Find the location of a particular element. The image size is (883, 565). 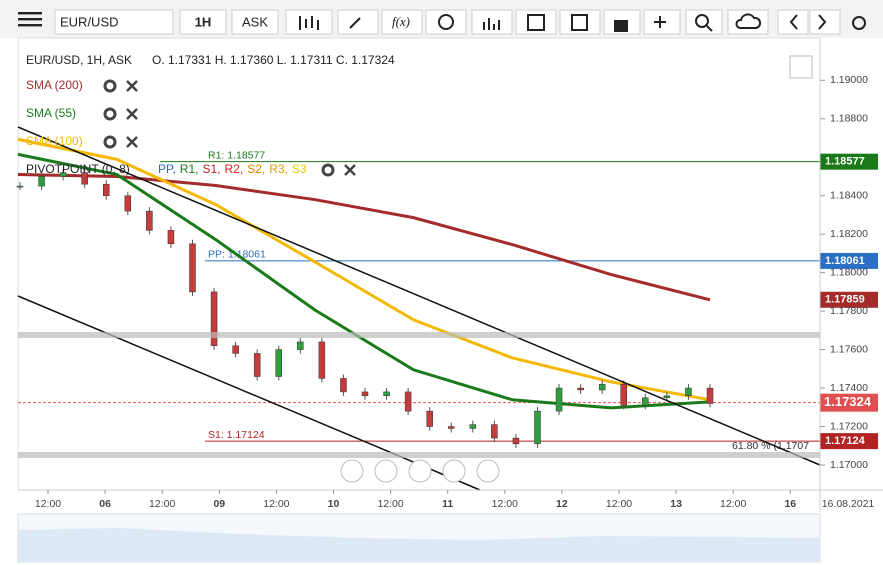

pivot-level: R2, is located at coordinates (234, 169).